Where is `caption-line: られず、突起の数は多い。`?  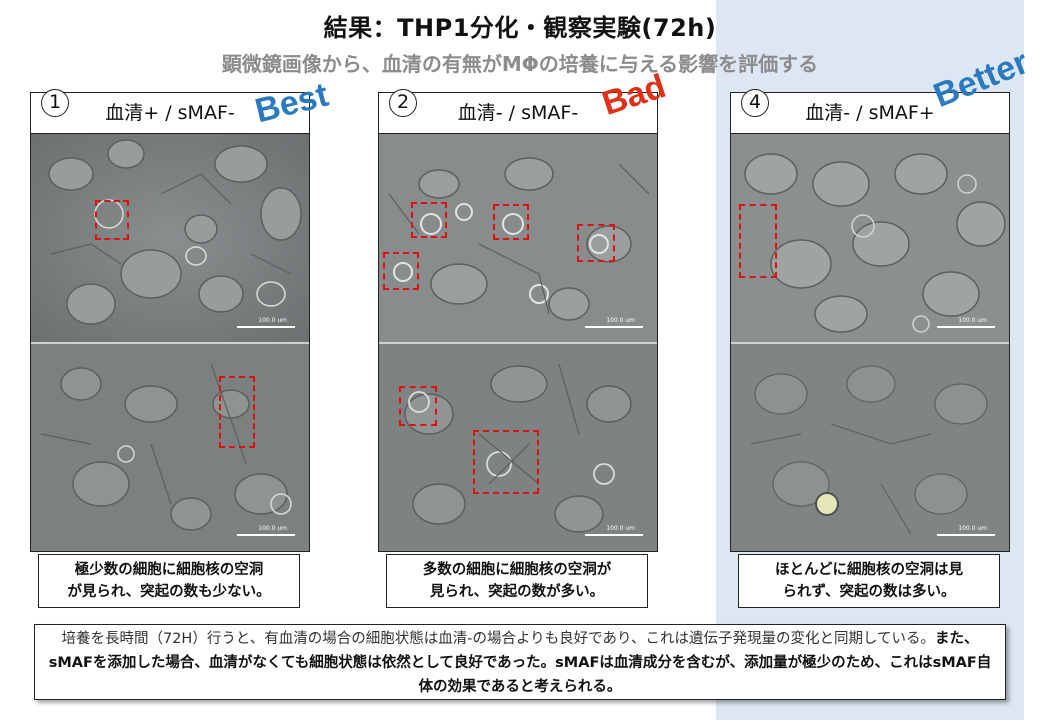 caption-line: られず、突起の数は多い。 is located at coordinates (869, 592).